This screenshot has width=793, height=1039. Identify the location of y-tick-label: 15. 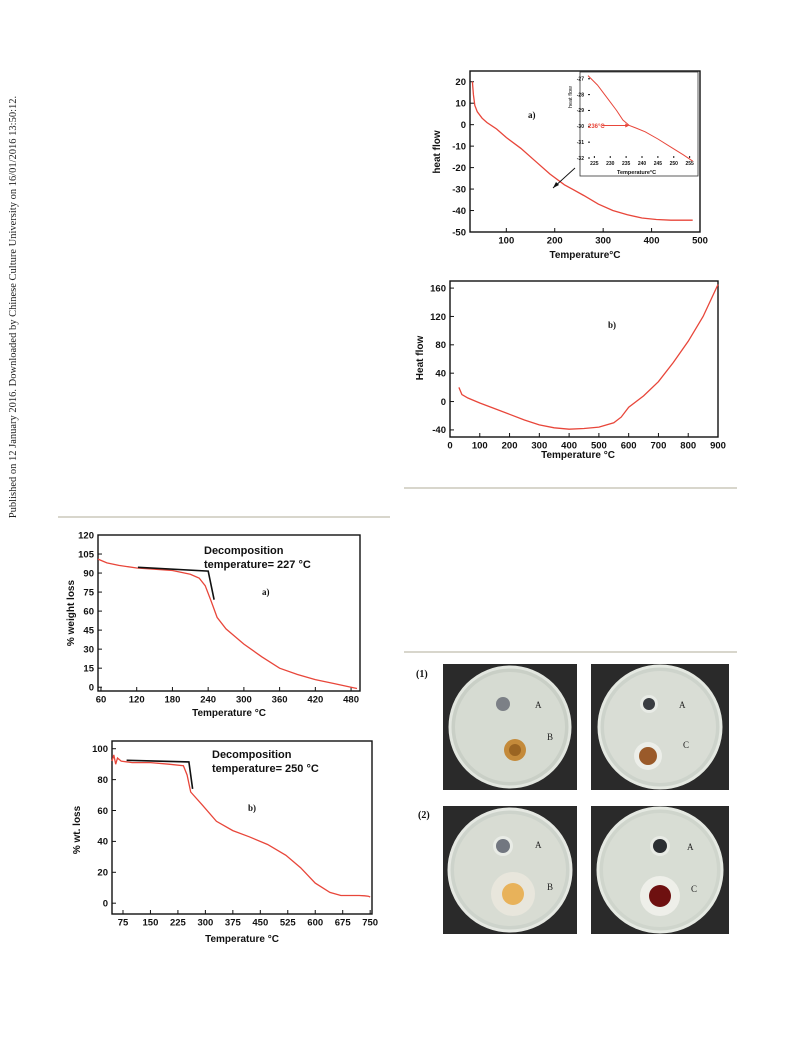
(88, 668).